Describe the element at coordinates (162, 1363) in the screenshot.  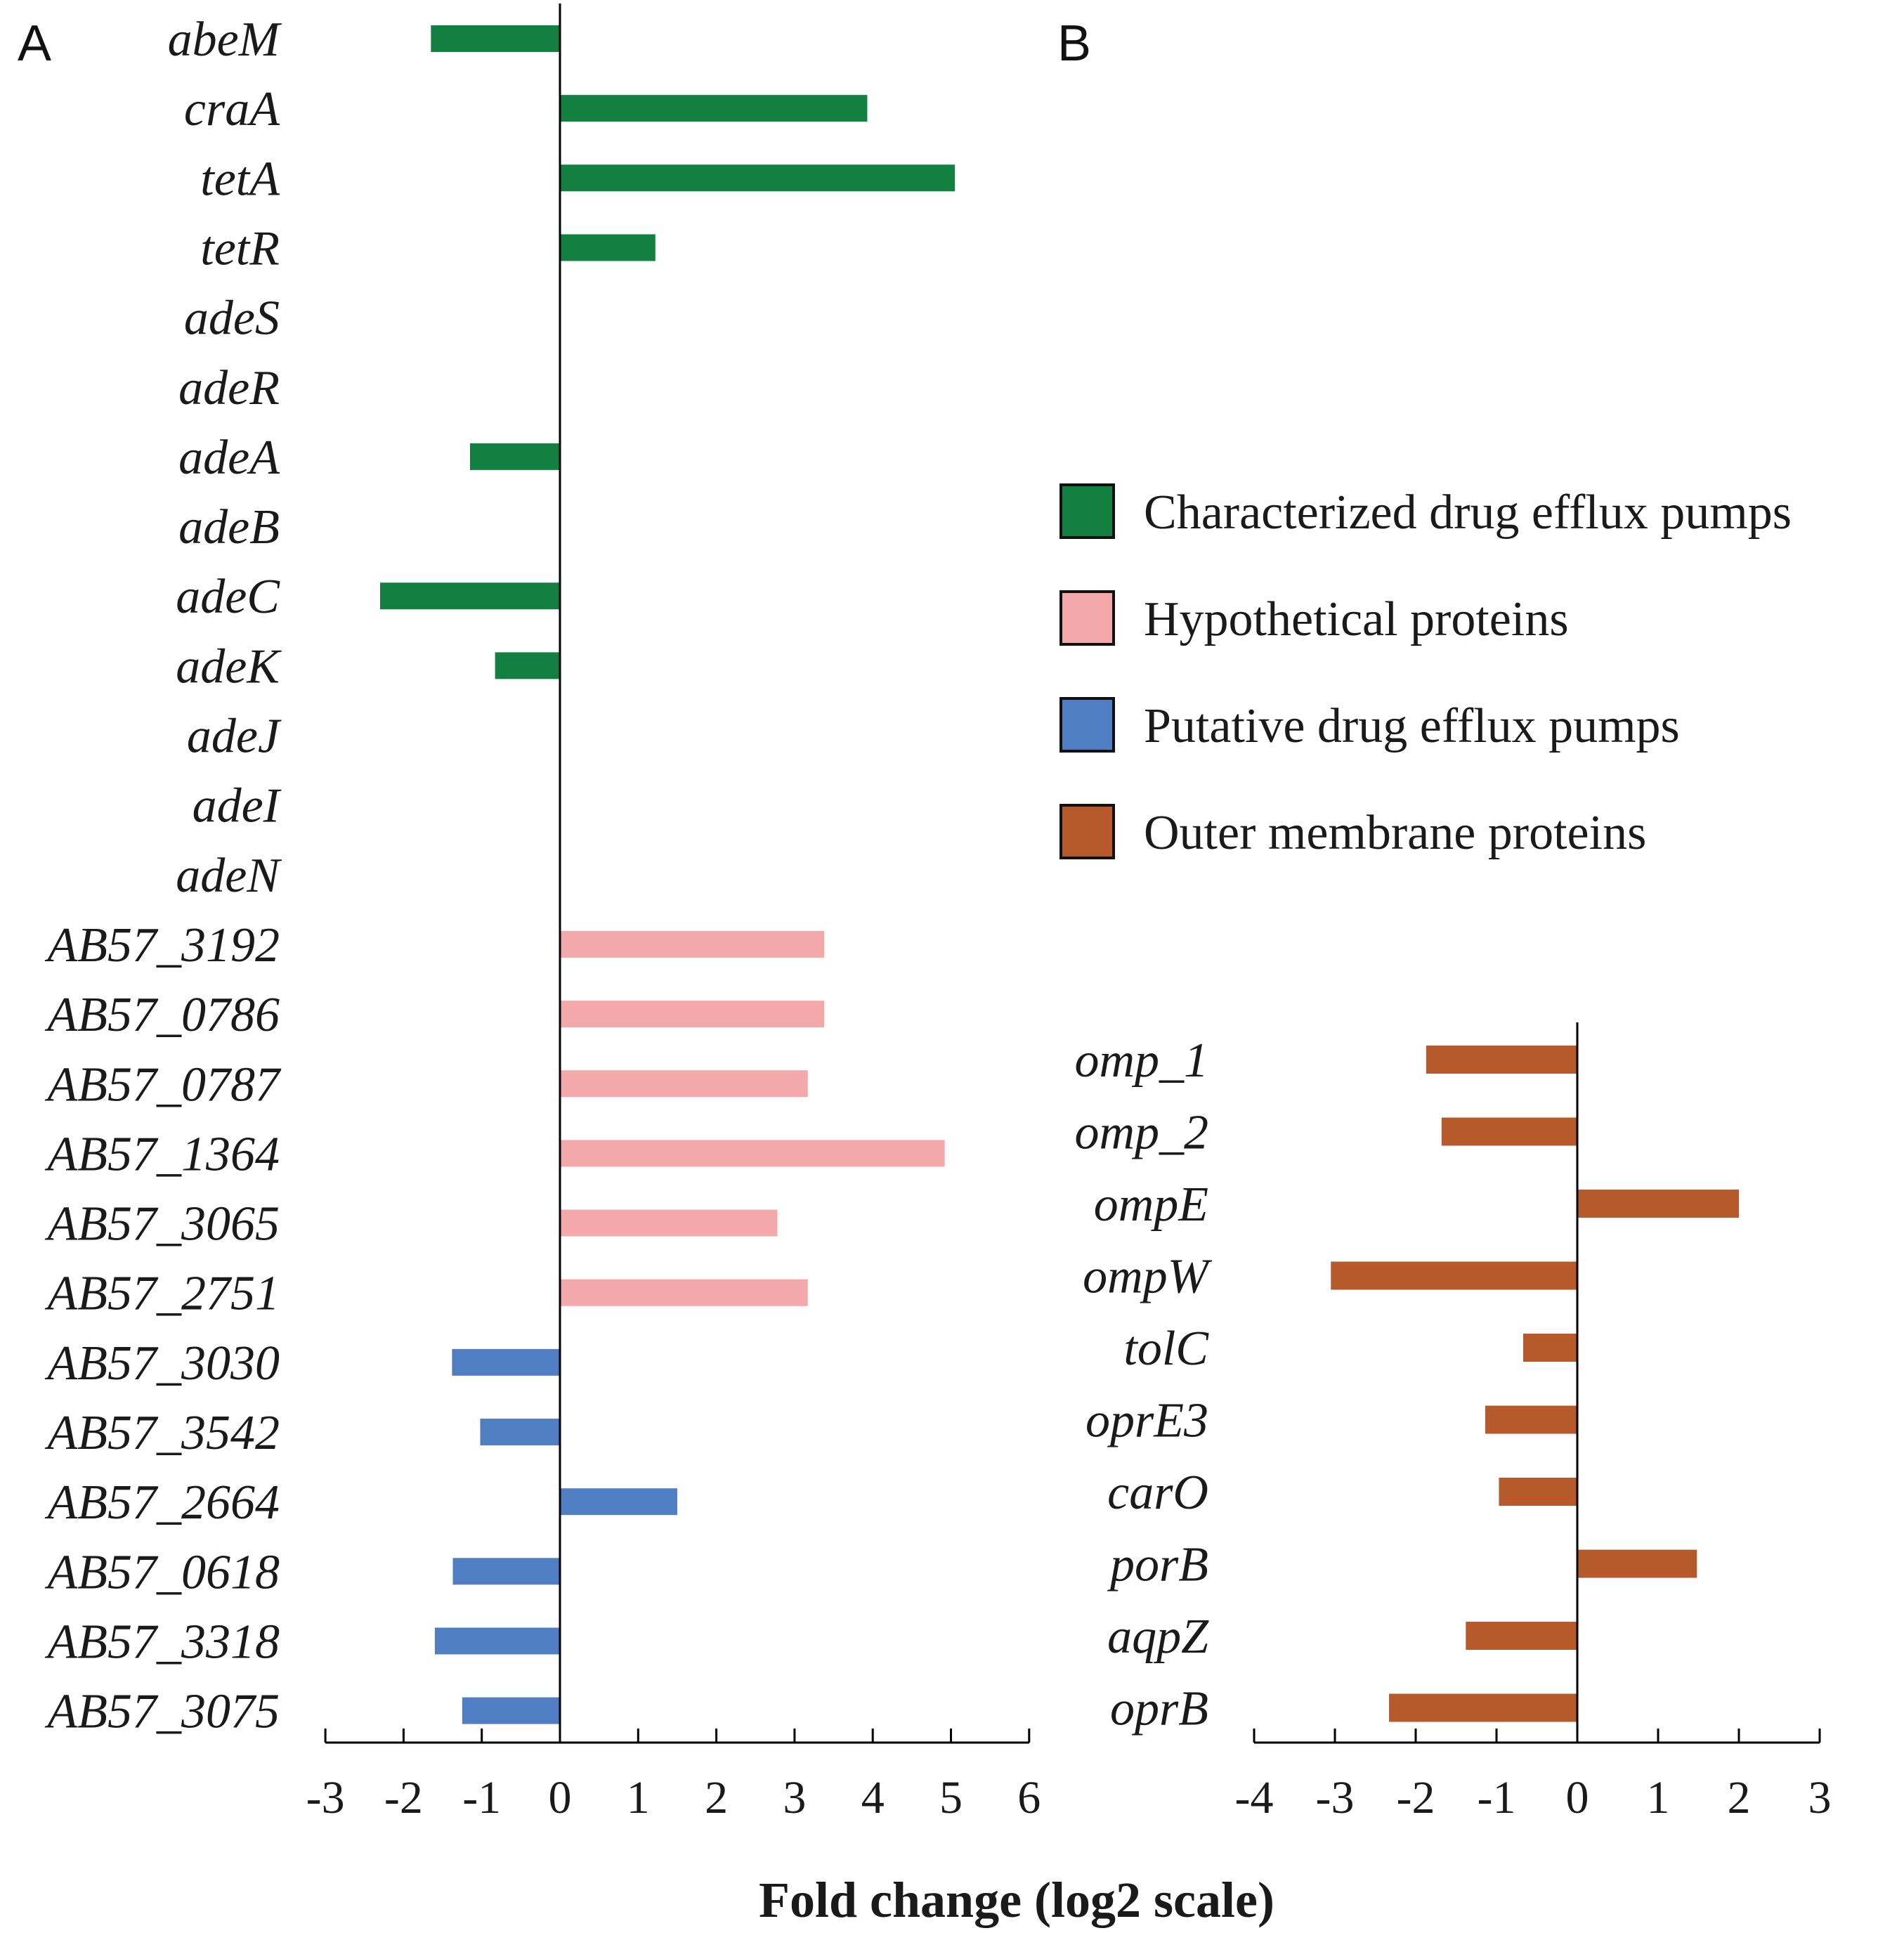
I see `category-label-a-ab57-3030: AB57_3030` at that location.